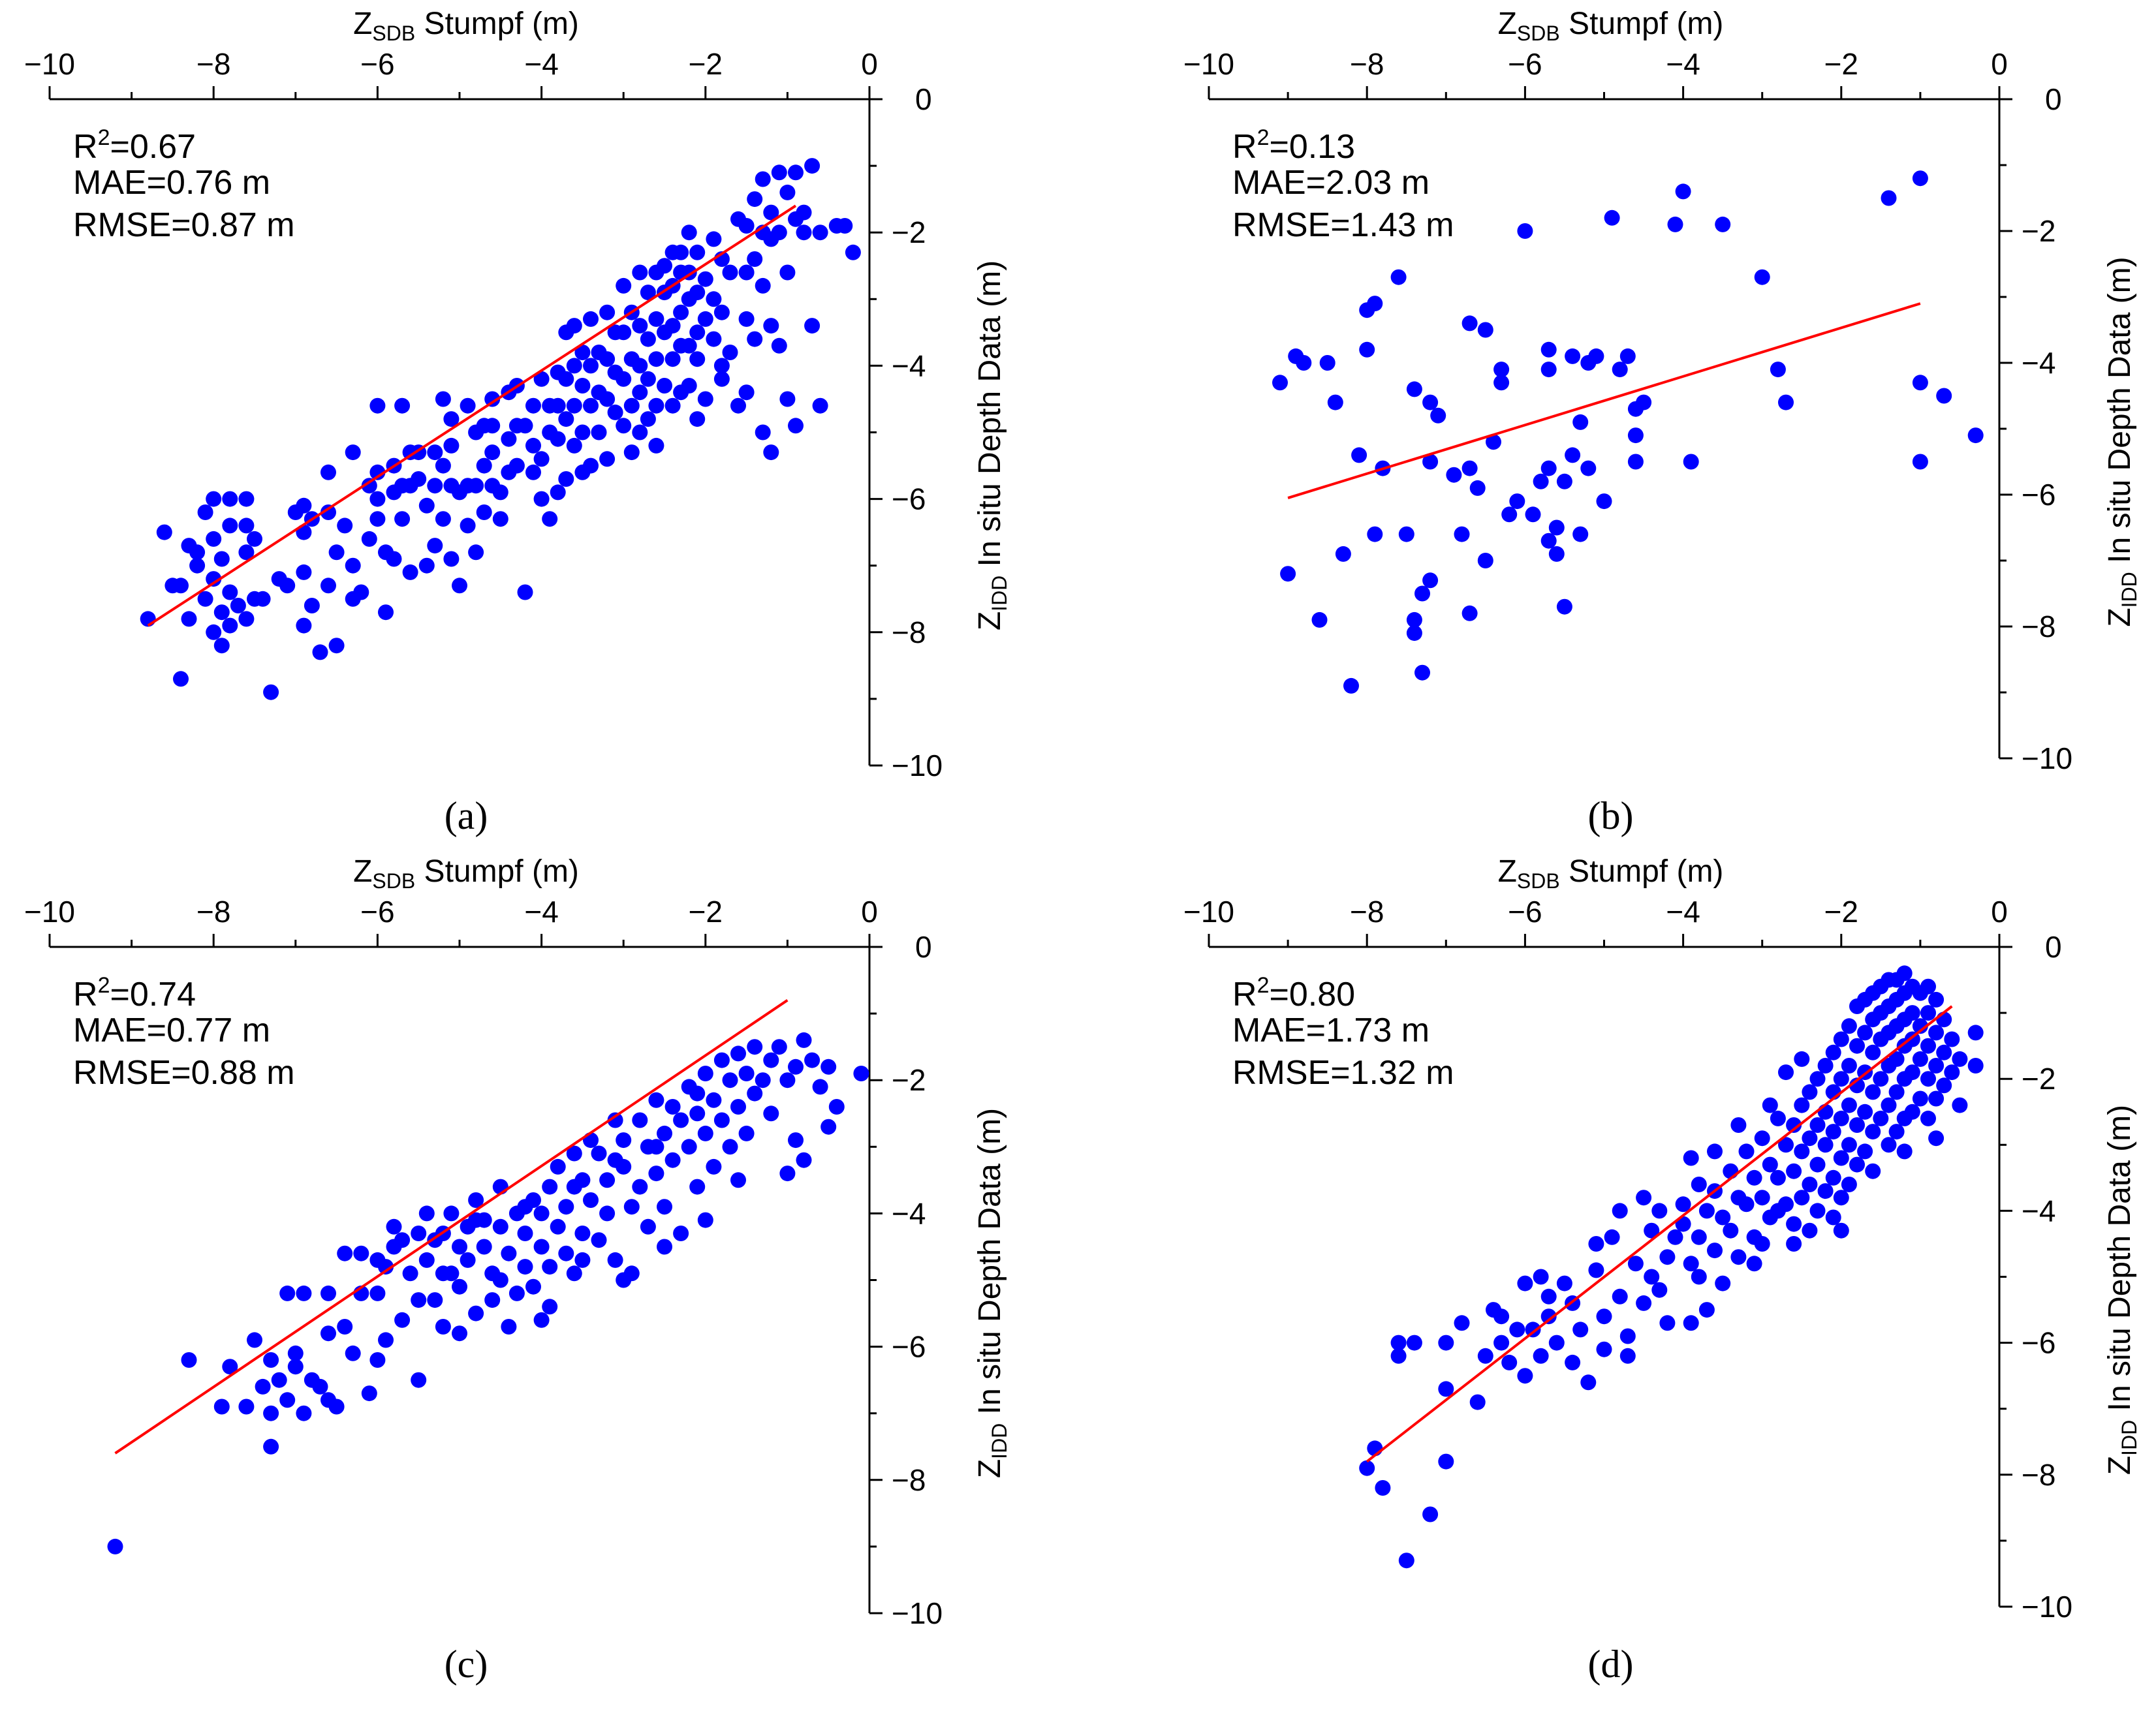 This screenshot has height=1715, width=2156. I want to click on x-tick-label: −10, so click(49, 912).